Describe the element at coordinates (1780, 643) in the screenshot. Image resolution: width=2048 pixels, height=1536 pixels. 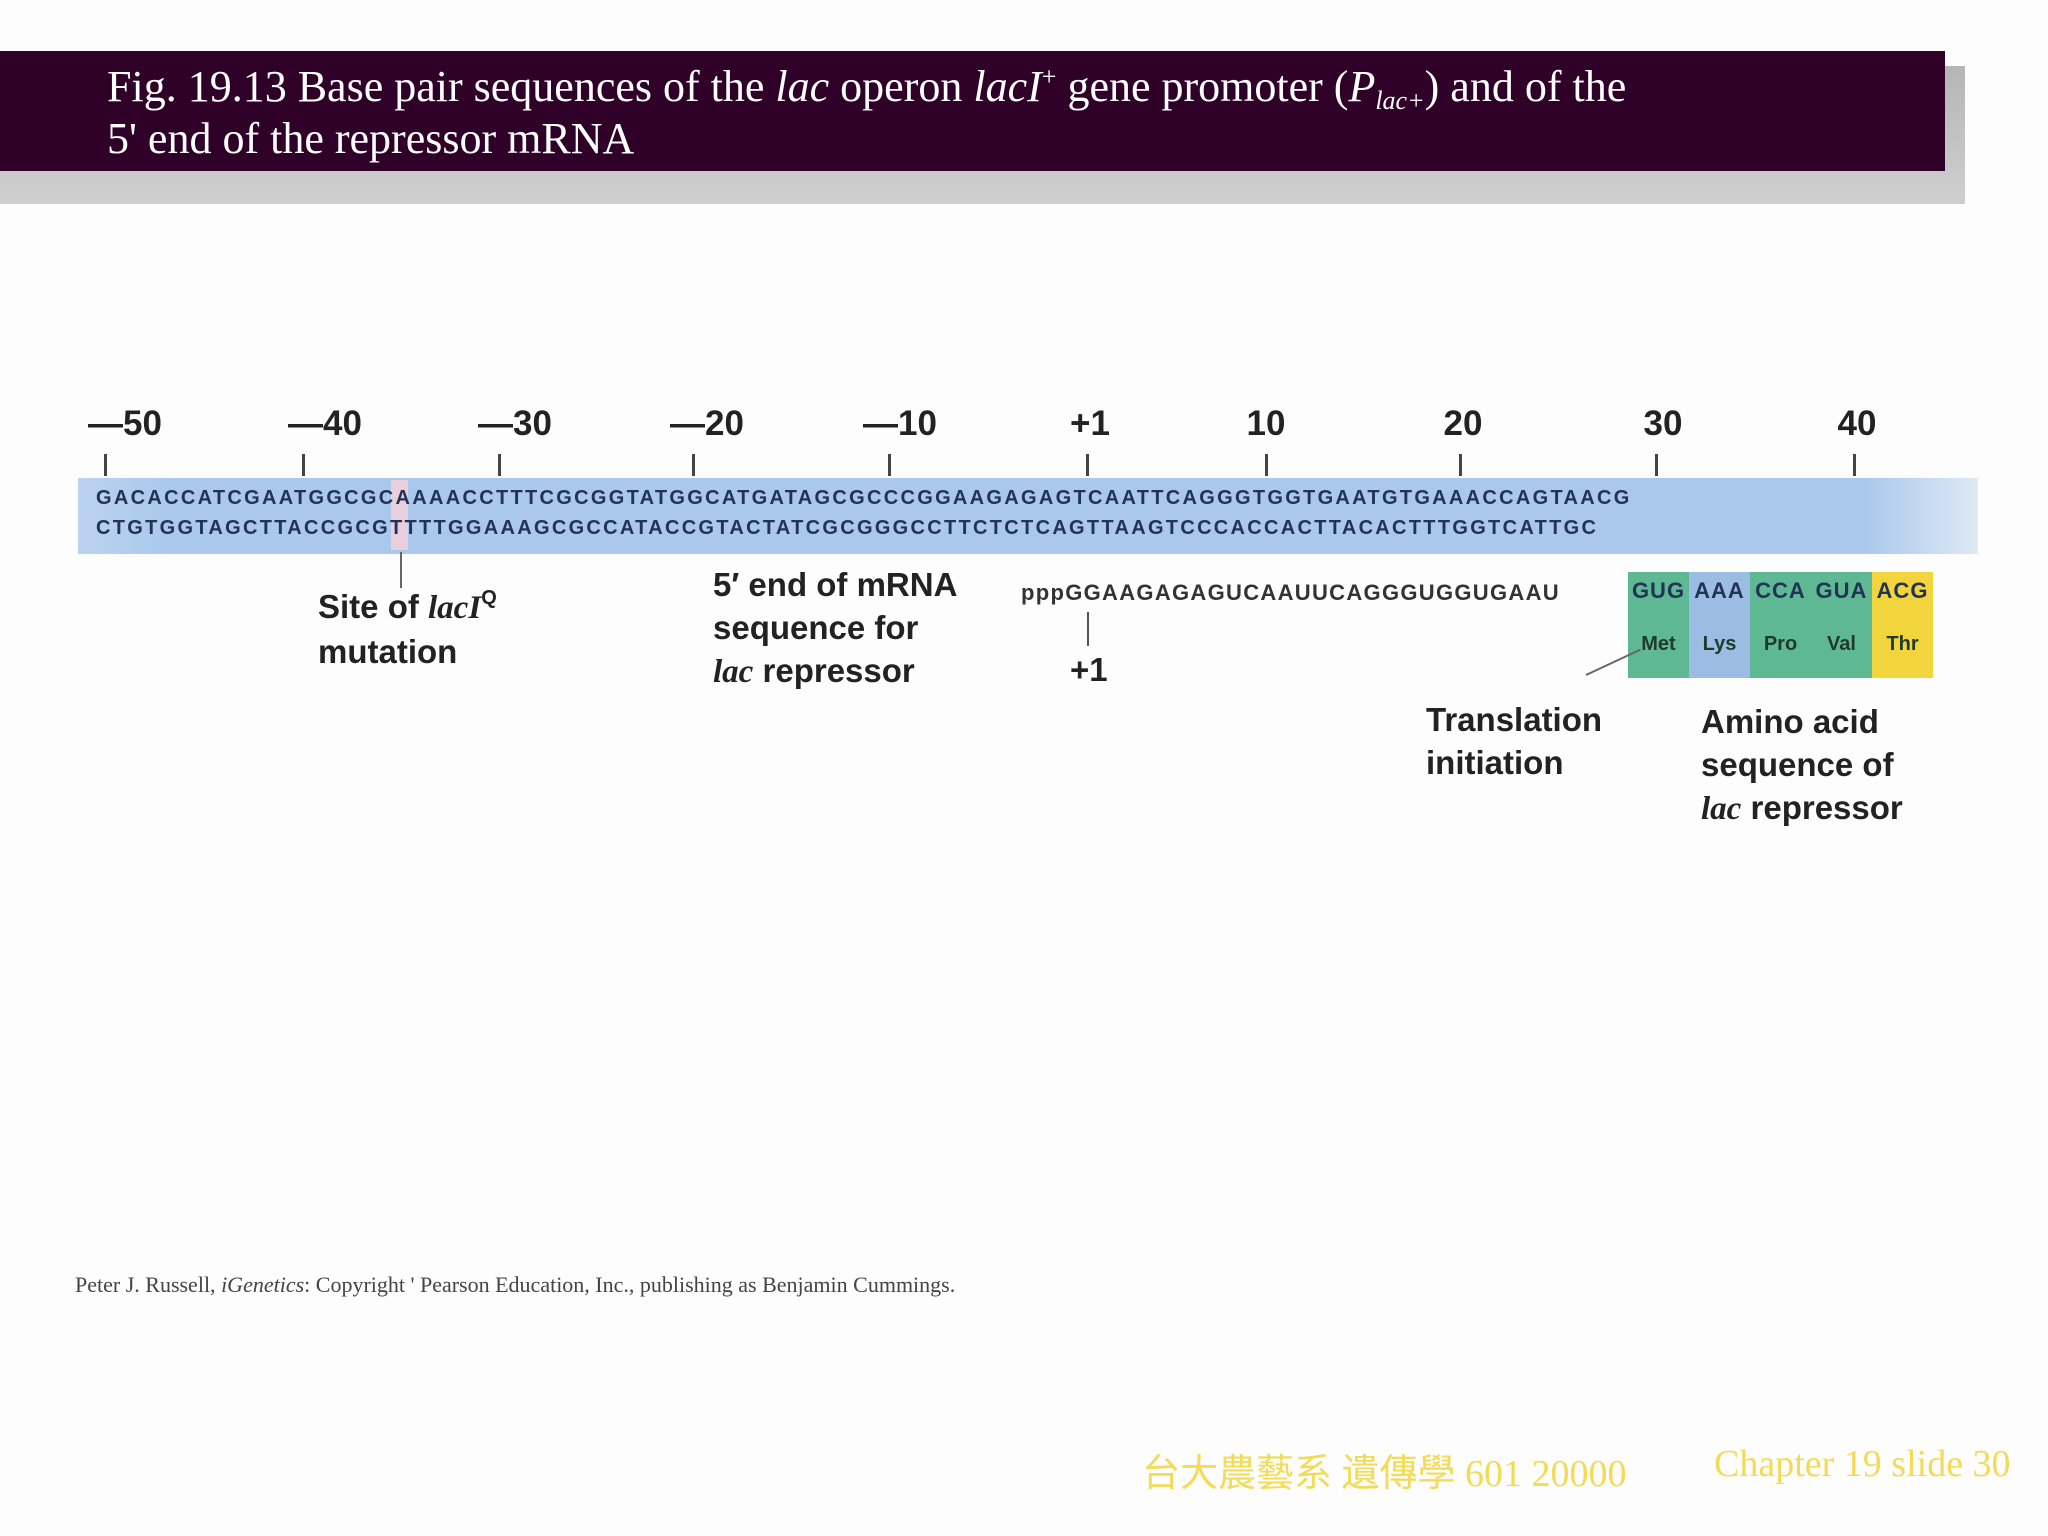
I see `amino-acid-text: Pro` at that location.